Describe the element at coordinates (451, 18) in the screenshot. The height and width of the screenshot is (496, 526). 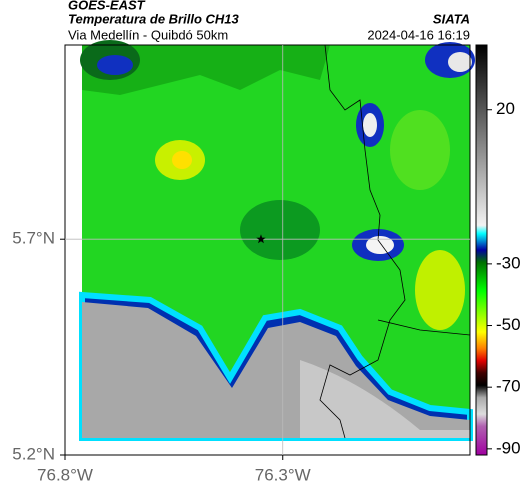
I see `source: SIATA` at that location.